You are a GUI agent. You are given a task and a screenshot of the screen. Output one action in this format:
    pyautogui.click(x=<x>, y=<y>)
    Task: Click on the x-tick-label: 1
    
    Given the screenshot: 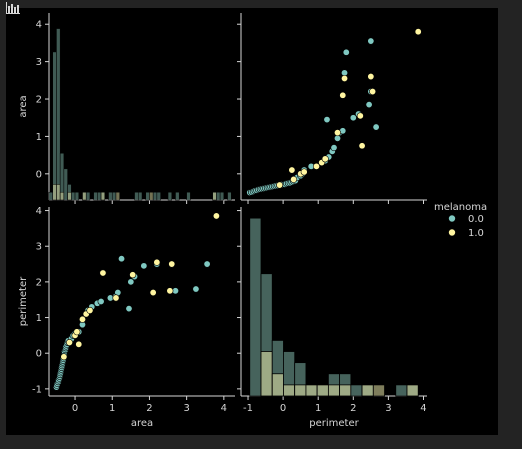 What is the action you would take?
    pyautogui.click(x=318, y=408)
    